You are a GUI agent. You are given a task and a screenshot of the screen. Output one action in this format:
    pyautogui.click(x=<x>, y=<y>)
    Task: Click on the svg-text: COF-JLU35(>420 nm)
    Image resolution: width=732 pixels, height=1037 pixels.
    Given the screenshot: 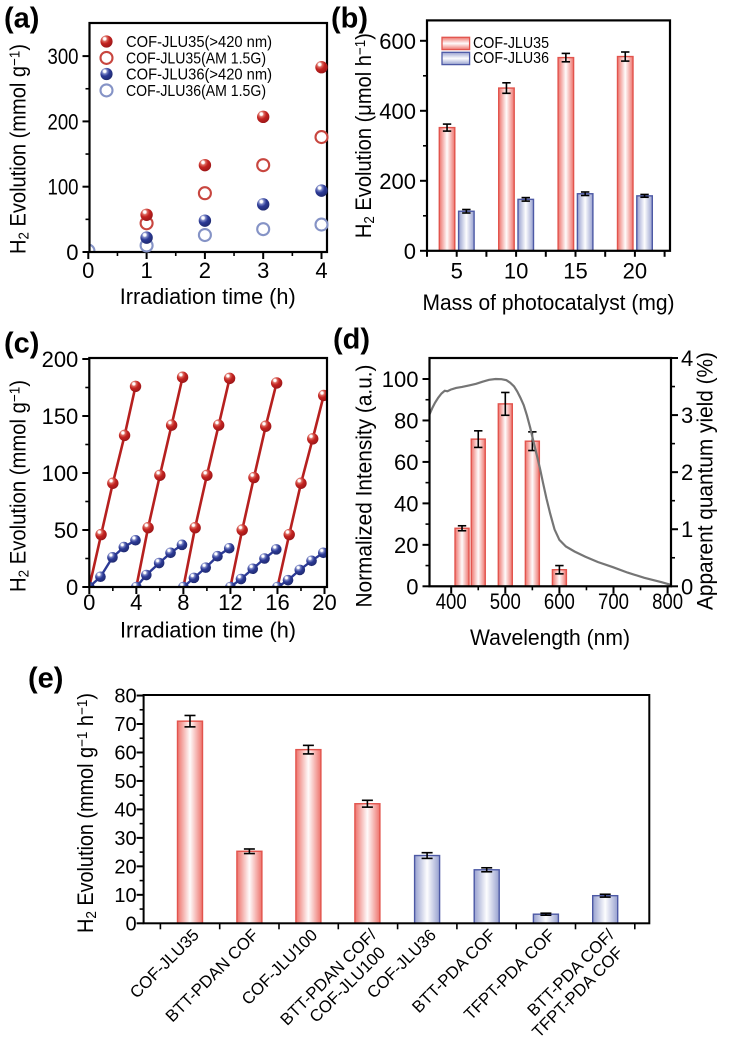 What is the action you would take?
    pyautogui.click(x=199, y=42)
    